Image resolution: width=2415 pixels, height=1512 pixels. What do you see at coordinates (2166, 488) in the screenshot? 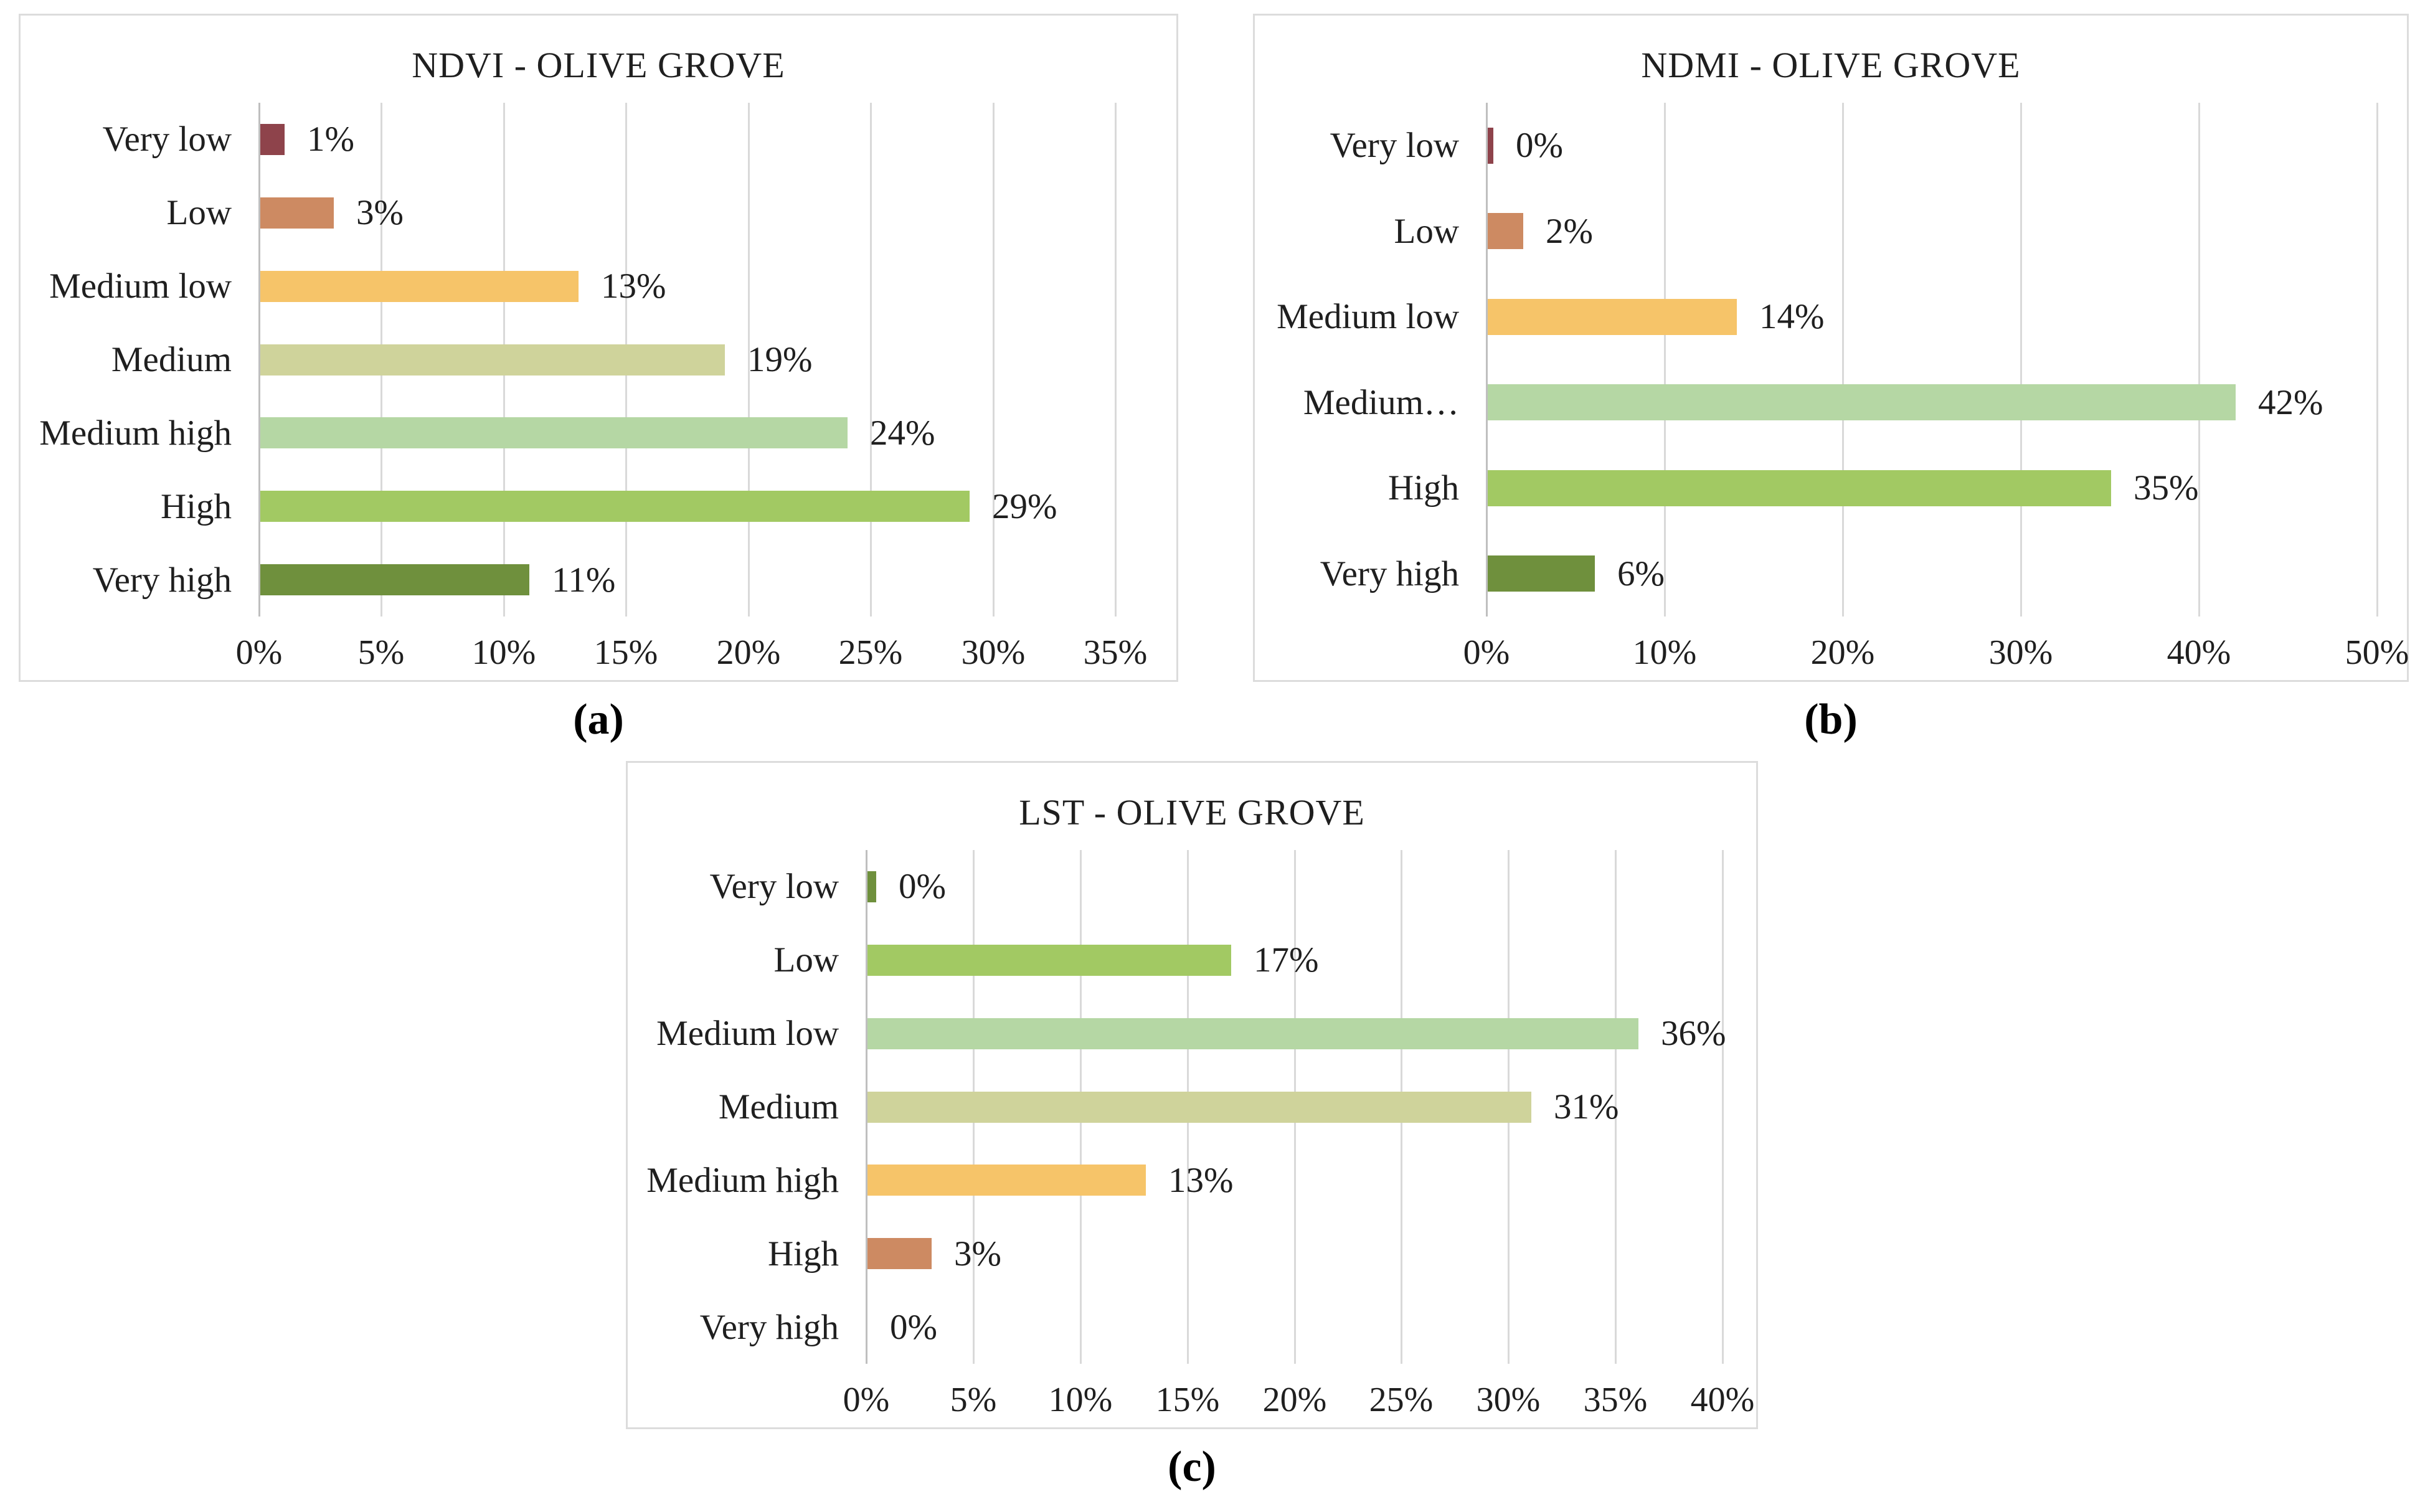
I see `value-label: 35%` at bounding box center [2166, 488].